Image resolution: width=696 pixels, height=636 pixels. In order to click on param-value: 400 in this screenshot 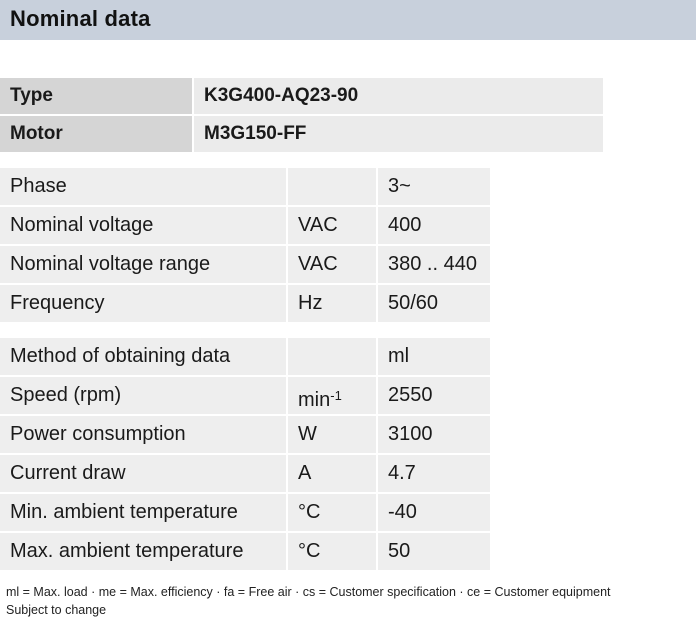, I will do `click(434, 225)`.